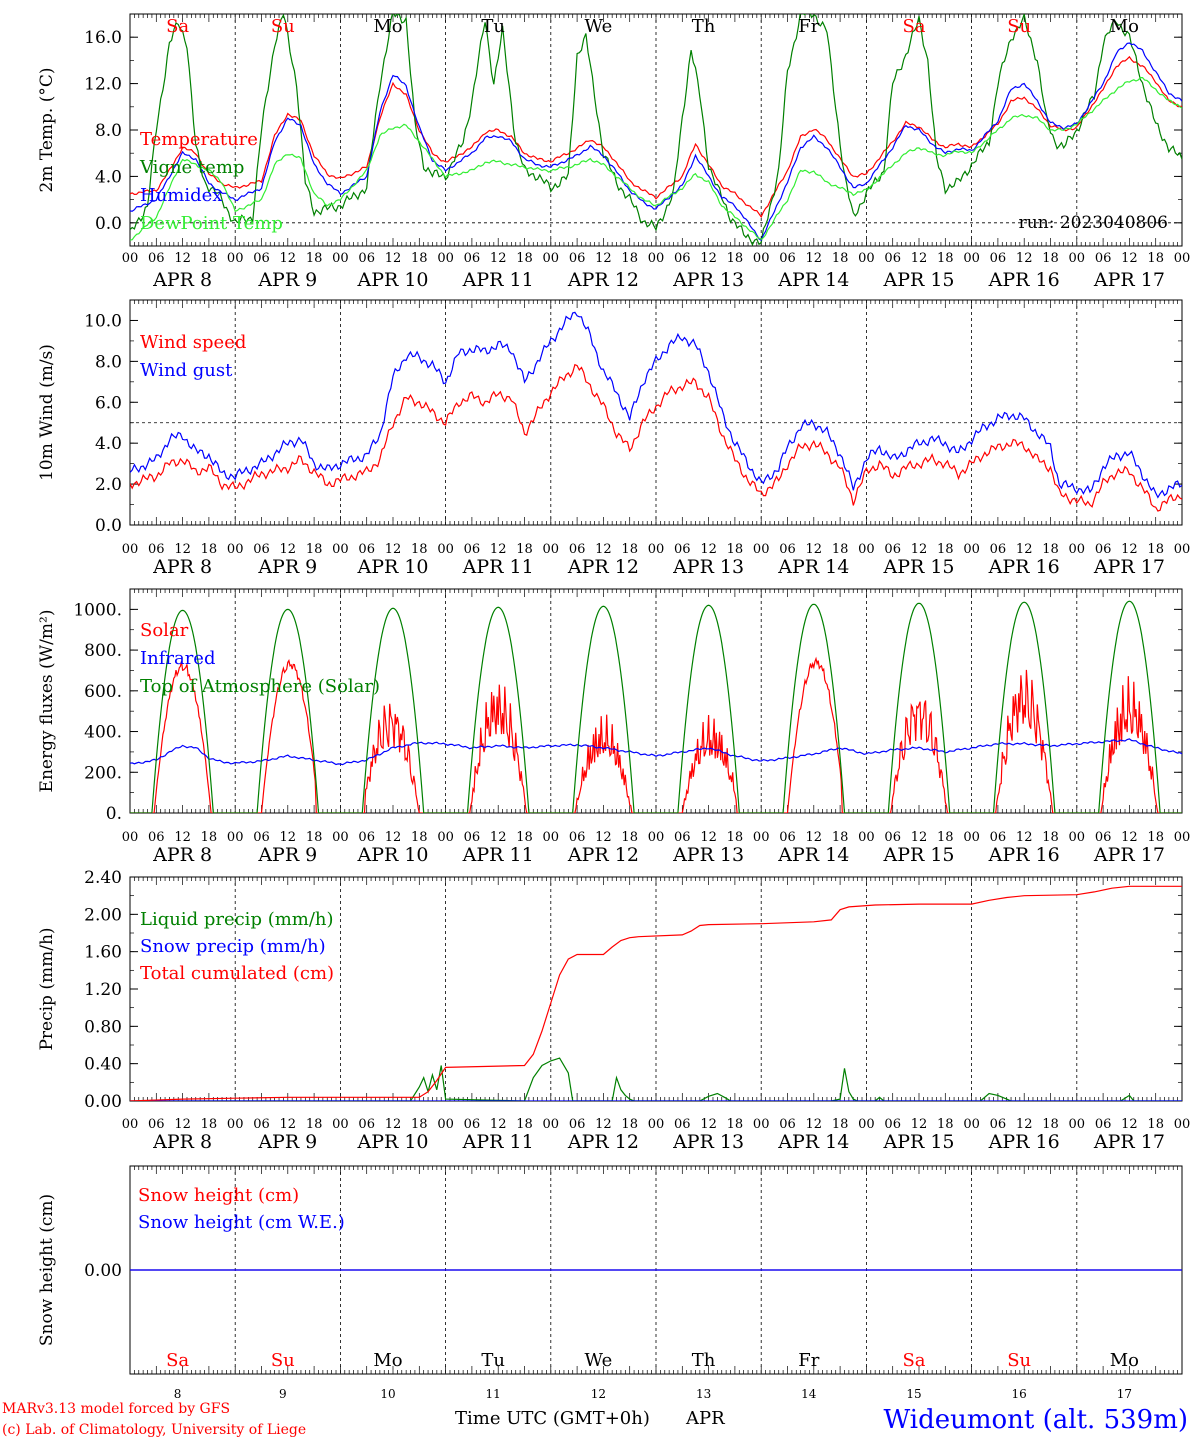 This screenshot has height=1440, width=1194. What do you see at coordinates (178, 1394) in the screenshot?
I see `day-number: 8` at bounding box center [178, 1394].